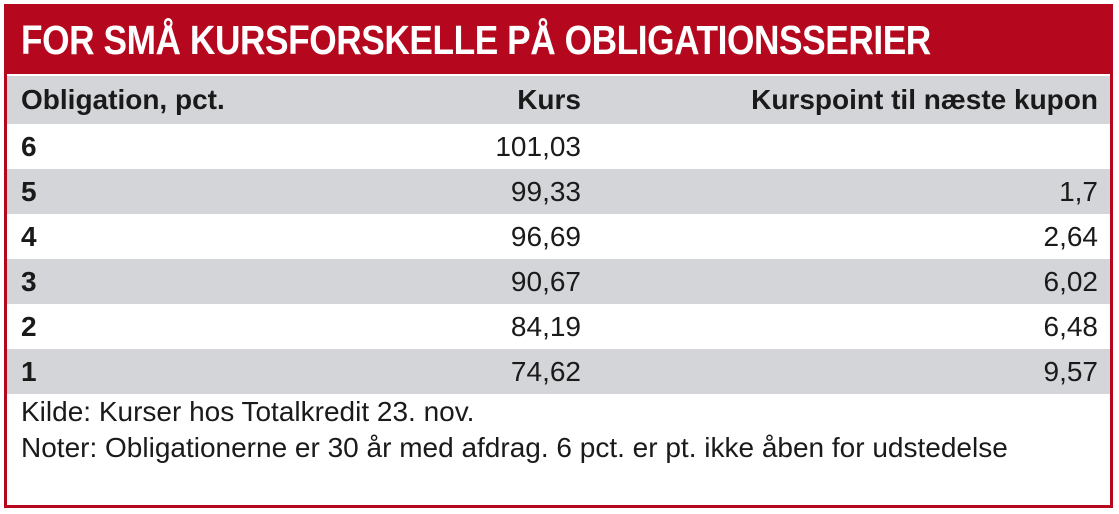 The height and width of the screenshot is (514, 1119). Describe the element at coordinates (845, 100) in the screenshot. I see `column-header-kurspoint: Kurspoint til næste kupon` at that location.